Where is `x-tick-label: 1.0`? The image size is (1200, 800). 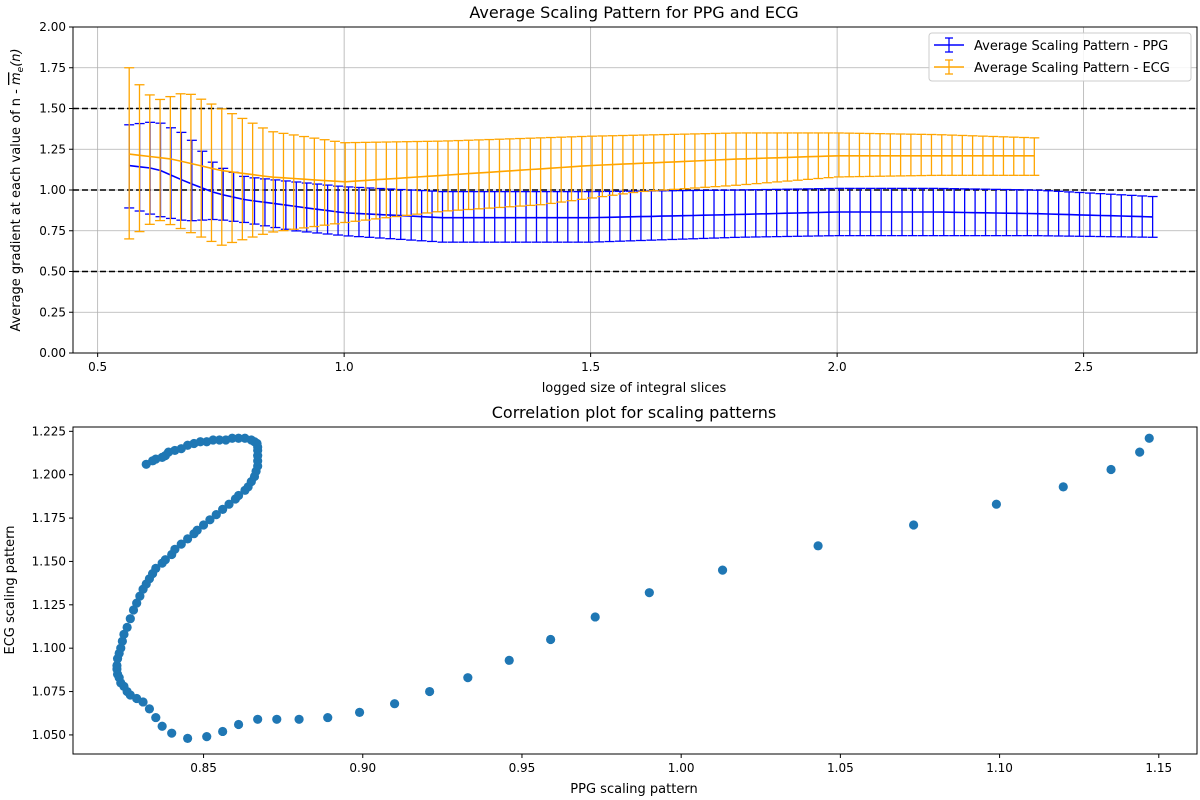
x-tick-label: 1.0 is located at coordinates (344, 367).